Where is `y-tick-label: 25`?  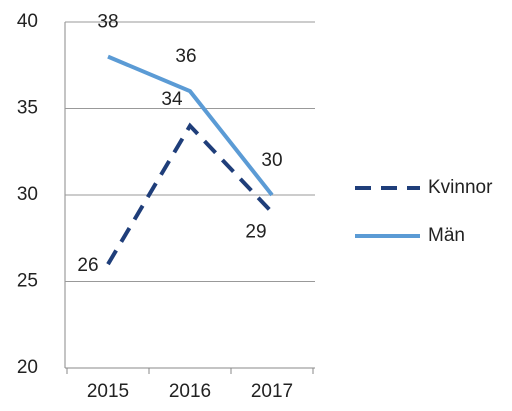 y-tick-label: 25 is located at coordinates (27, 281).